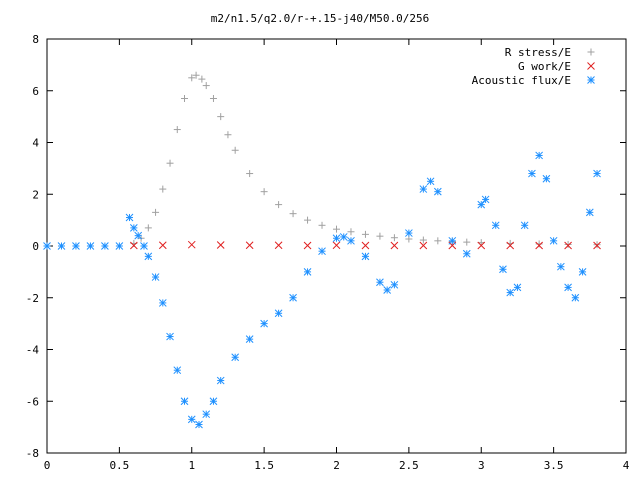 This screenshot has width=640, height=480. What do you see at coordinates (544, 66) in the screenshot?
I see `legend-label: G work/E` at bounding box center [544, 66].